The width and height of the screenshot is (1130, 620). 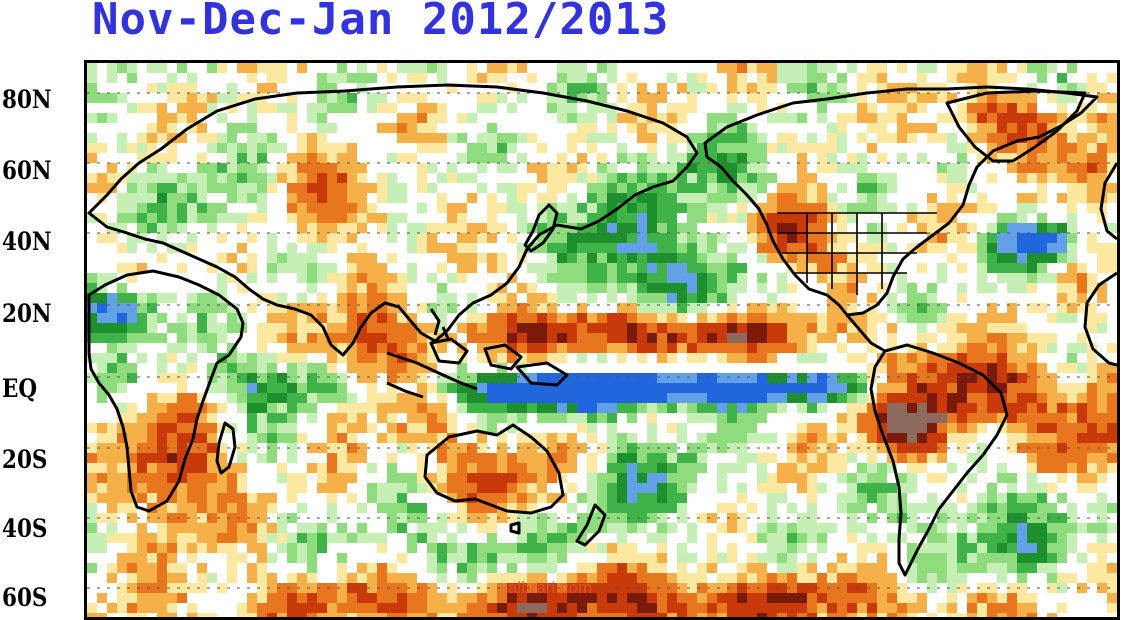 What do you see at coordinates (494, 469) in the screenshot?
I see `australia-outline` at bounding box center [494, 469].